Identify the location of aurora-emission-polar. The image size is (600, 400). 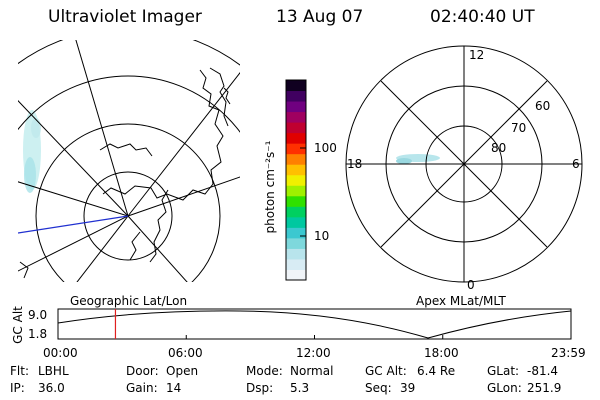
(418, 159).